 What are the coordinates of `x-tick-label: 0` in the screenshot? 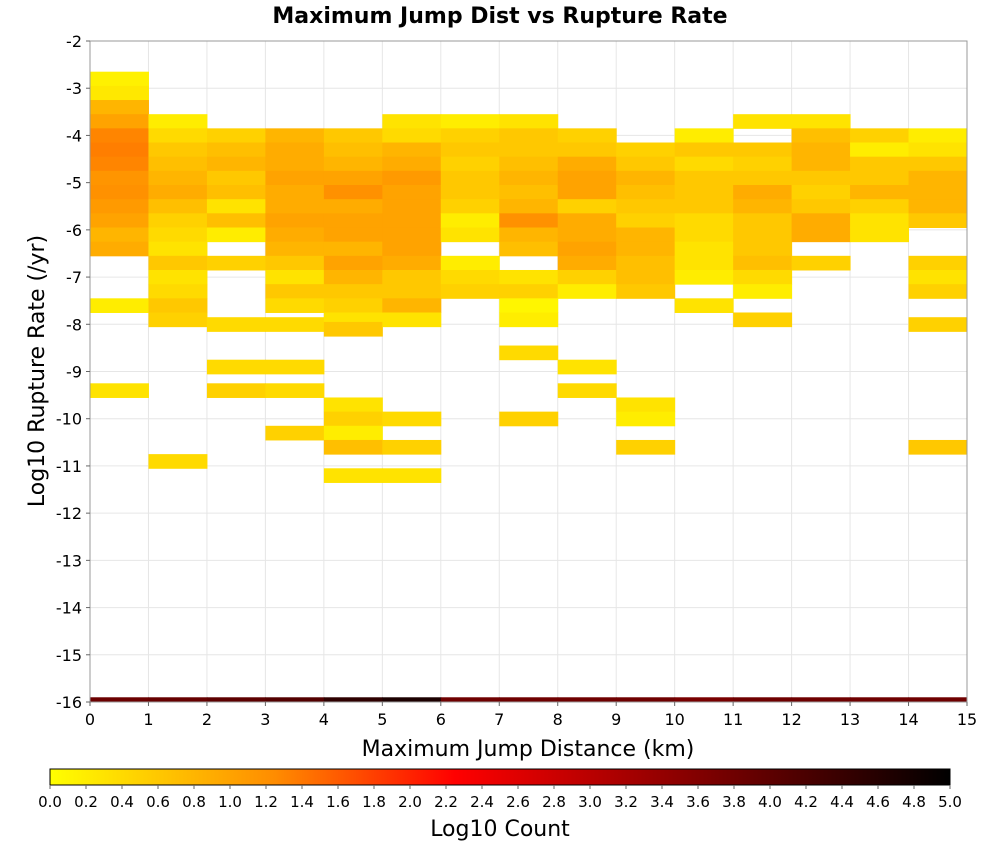 It's located at (90, 719).